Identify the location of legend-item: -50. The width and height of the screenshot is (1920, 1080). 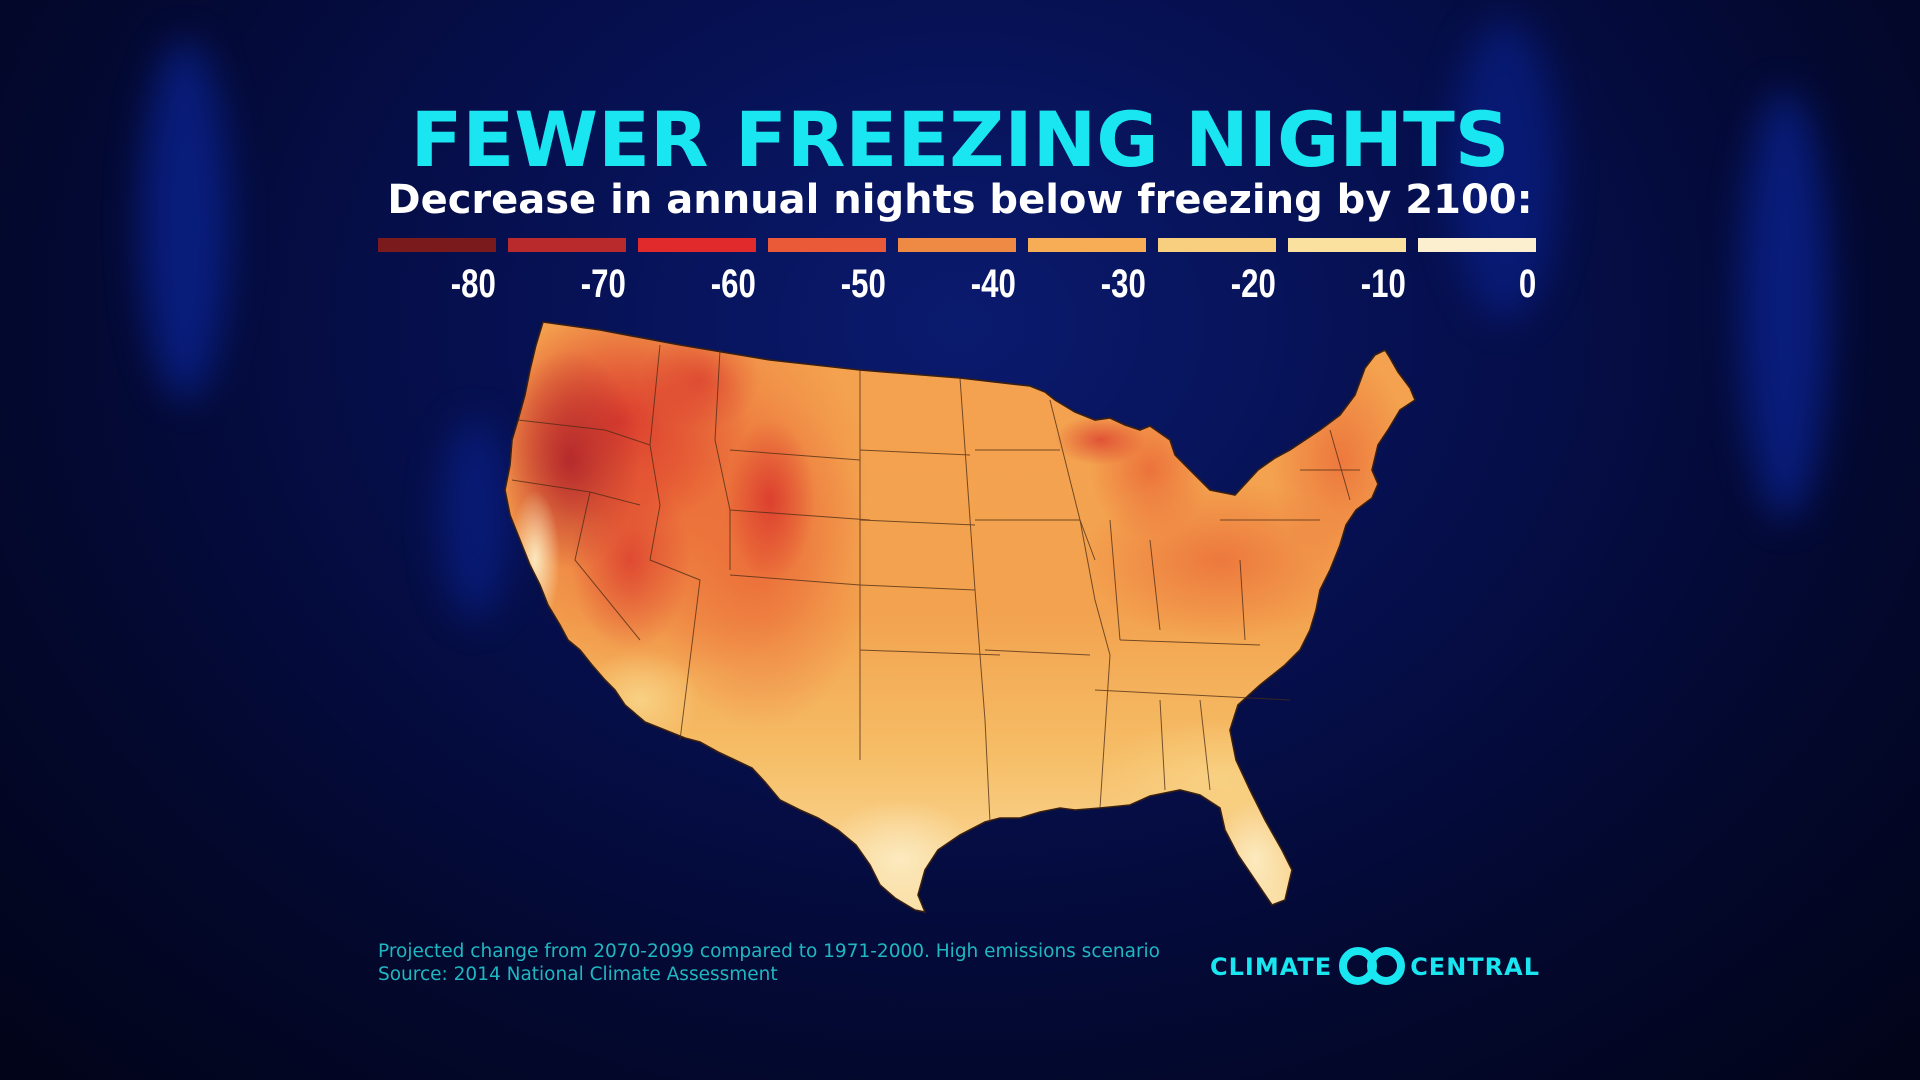
(827, 272).